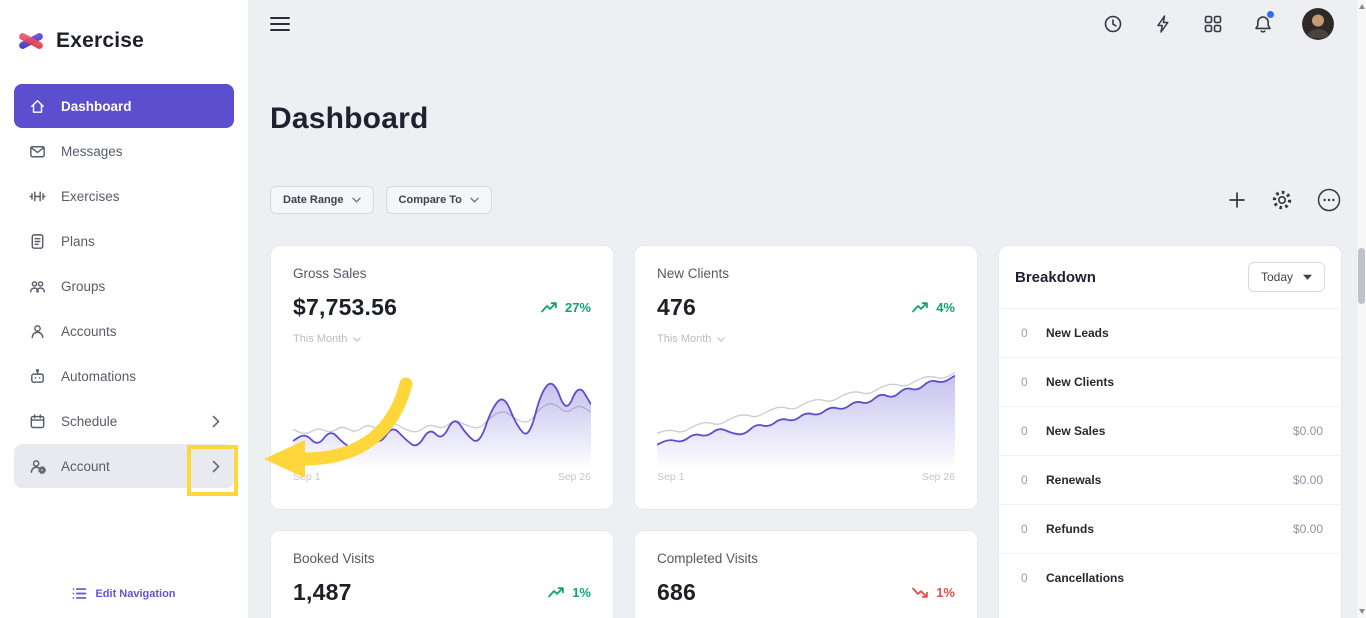  What do you see at coordinates (1170, 577) in the screenshot?
I see `breakdown-row-cancellations: 0 Cancellations` at bounding box center [1170, 577].